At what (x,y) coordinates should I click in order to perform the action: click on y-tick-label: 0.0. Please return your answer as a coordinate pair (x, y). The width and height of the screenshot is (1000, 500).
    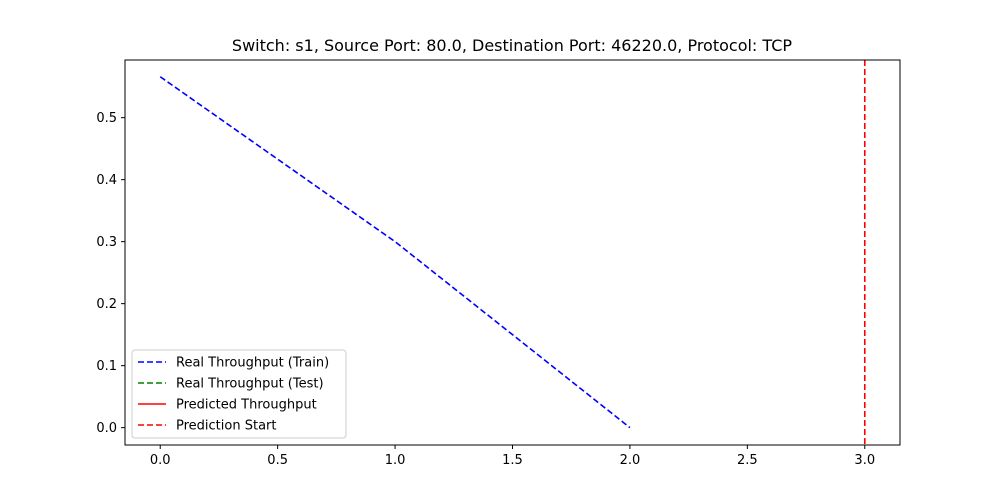
    Looking at the image, I should click on (106, 428).